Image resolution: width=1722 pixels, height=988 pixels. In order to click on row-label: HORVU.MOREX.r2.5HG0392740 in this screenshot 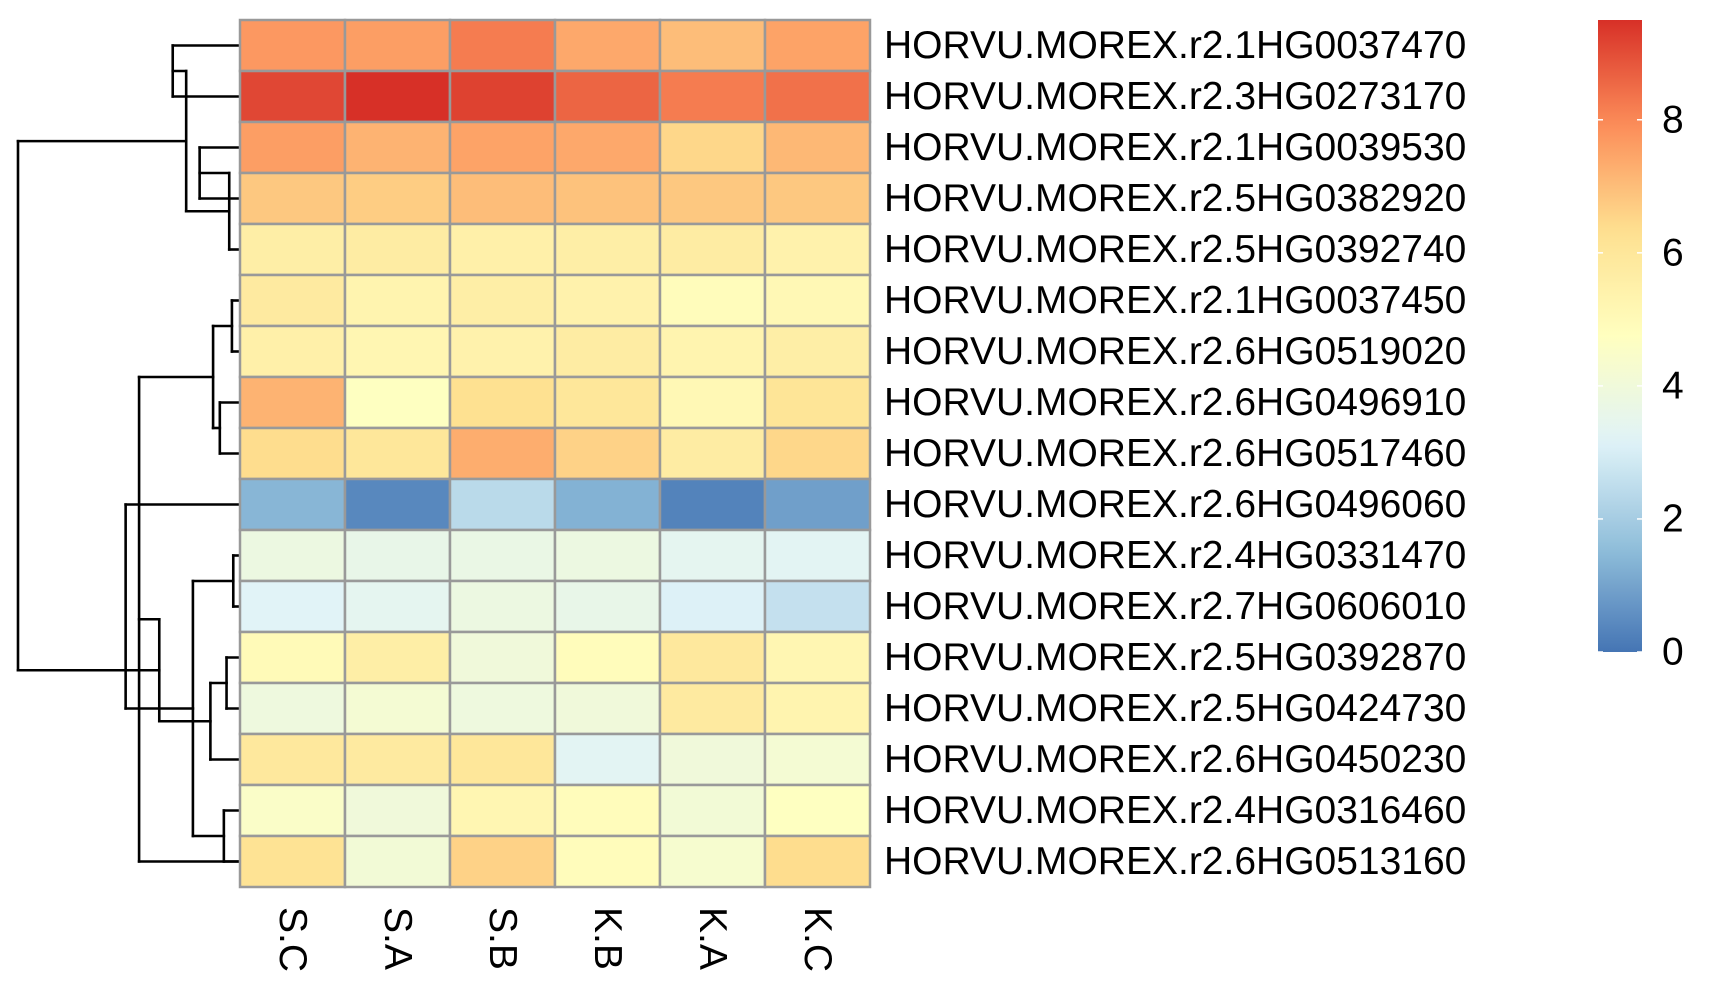, I will do `click(1175, 249)`.